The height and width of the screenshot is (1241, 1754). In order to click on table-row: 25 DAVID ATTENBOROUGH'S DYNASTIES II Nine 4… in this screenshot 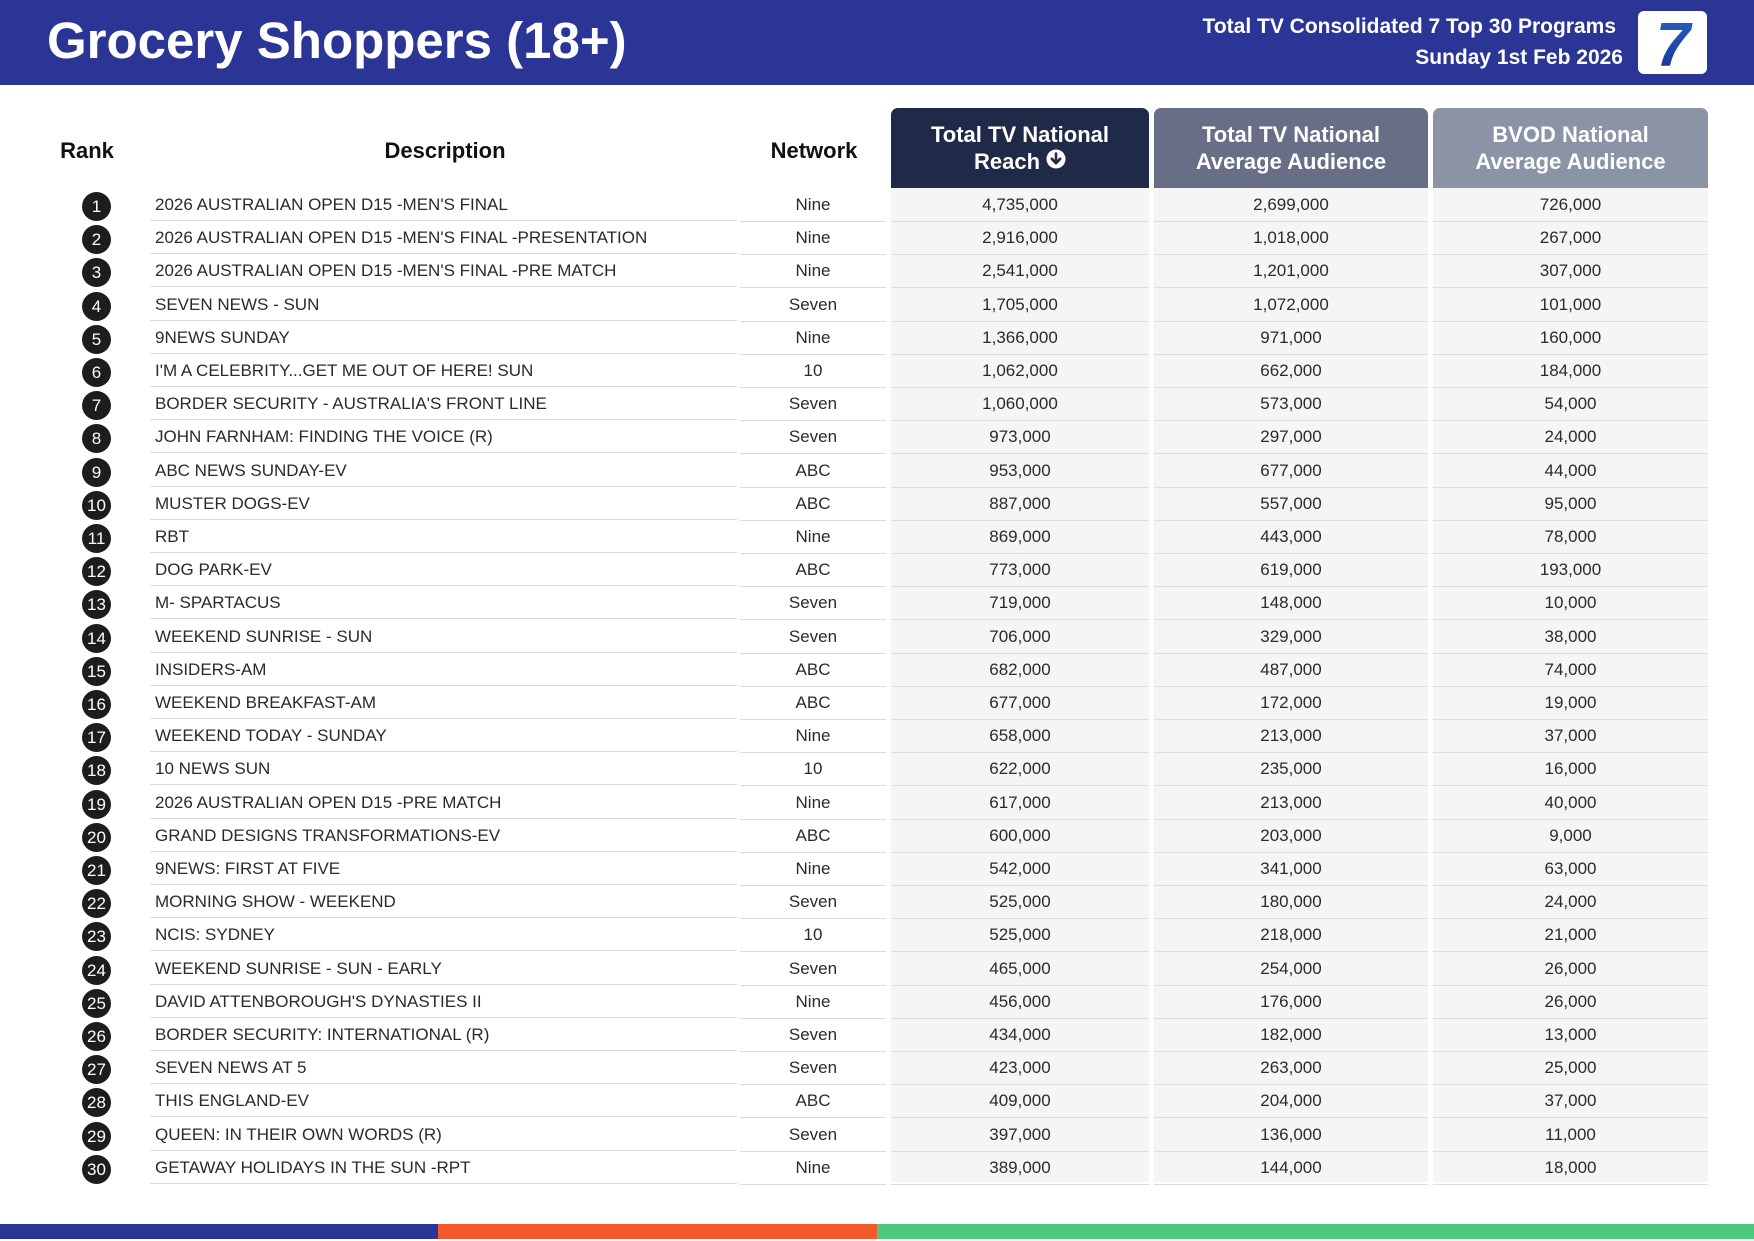, I will do `click(877, 1002)`.